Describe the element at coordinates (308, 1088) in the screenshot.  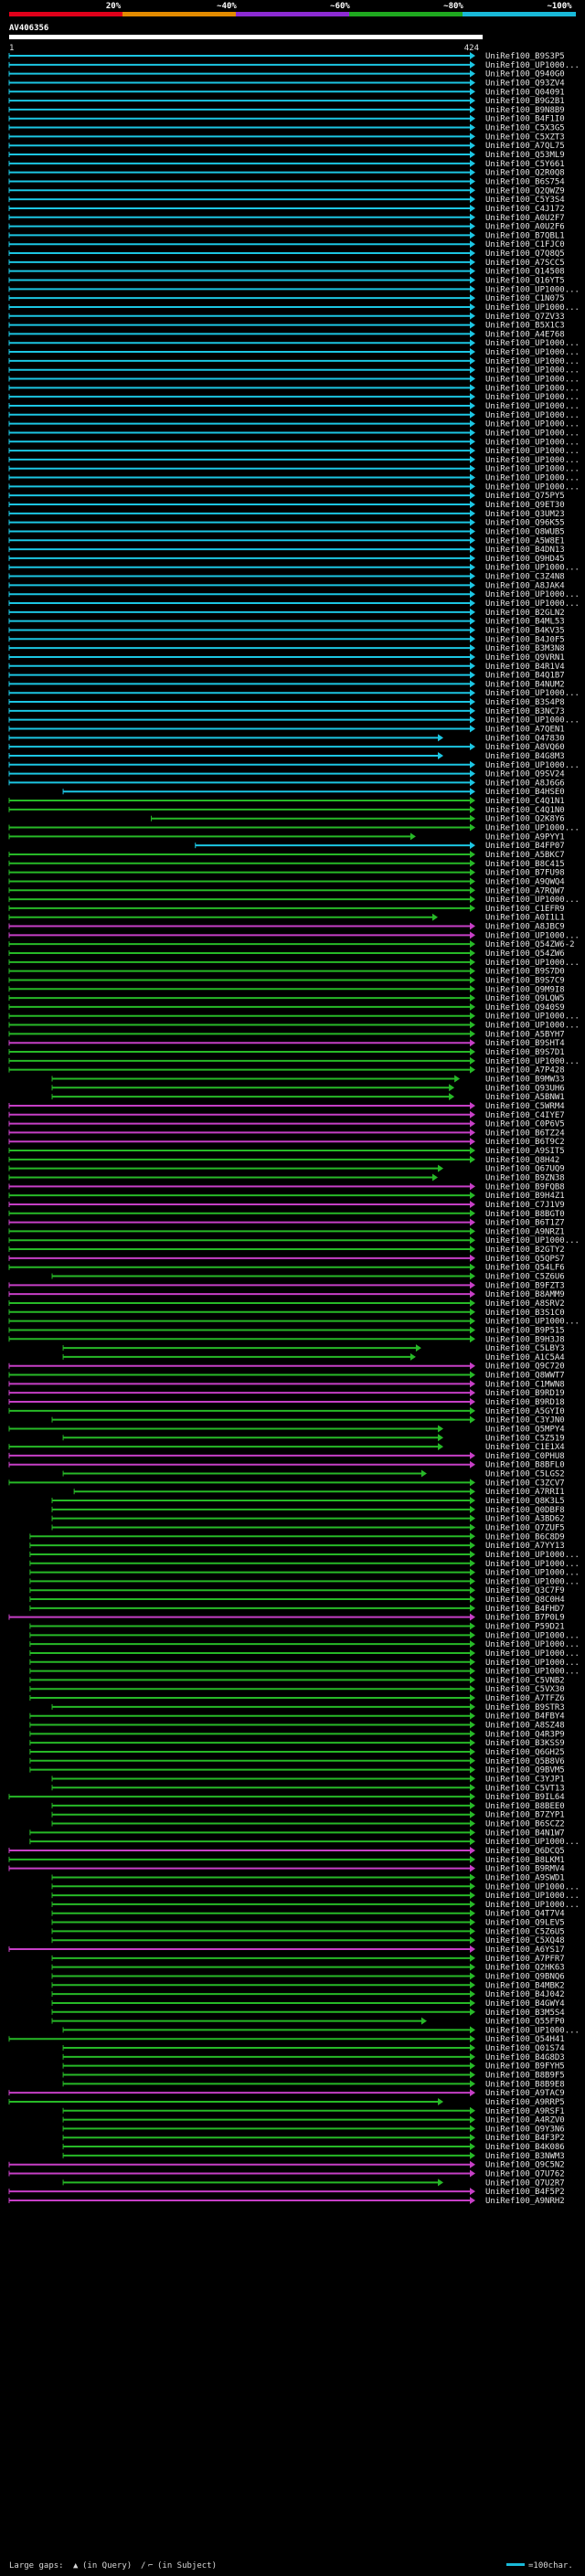
I see `hit-row: UniRef100_Q93UH6` at that location.